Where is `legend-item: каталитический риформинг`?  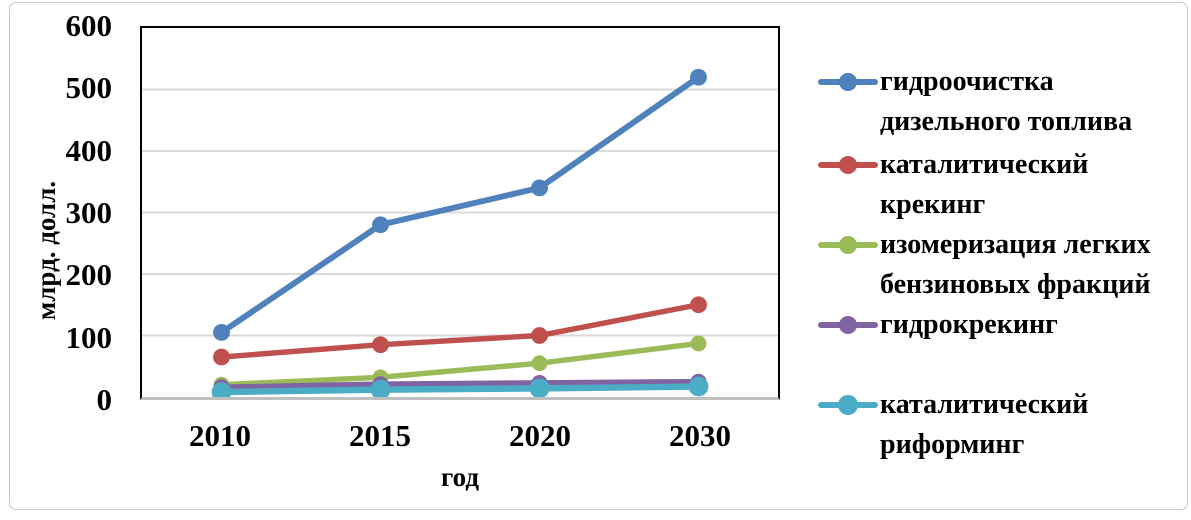 legend-item: каталитический риформинг is located at coordinates (1004, 425).